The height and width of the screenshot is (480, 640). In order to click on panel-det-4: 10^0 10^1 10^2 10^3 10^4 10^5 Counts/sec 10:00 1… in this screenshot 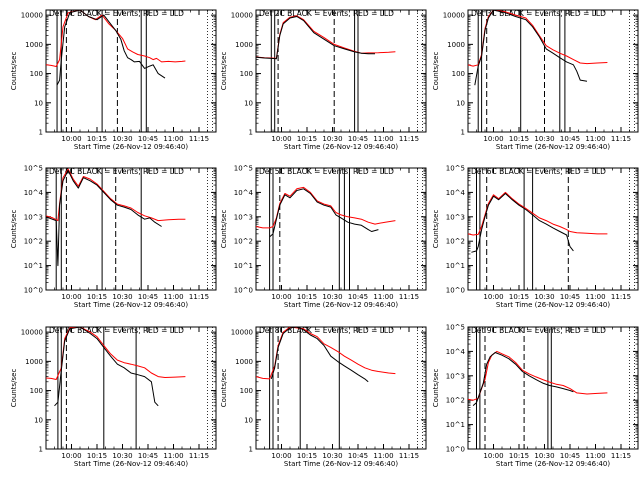, I will do `click(113, 237)`.